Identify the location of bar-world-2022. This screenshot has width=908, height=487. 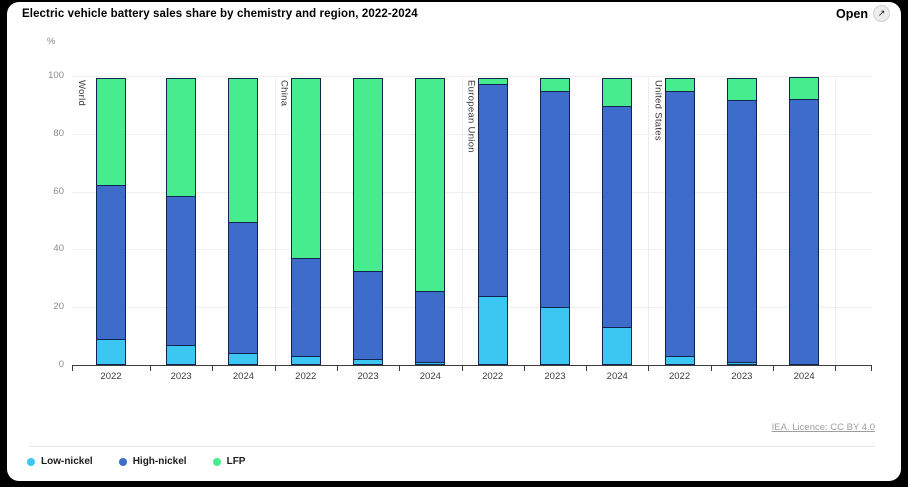
(111, 220).